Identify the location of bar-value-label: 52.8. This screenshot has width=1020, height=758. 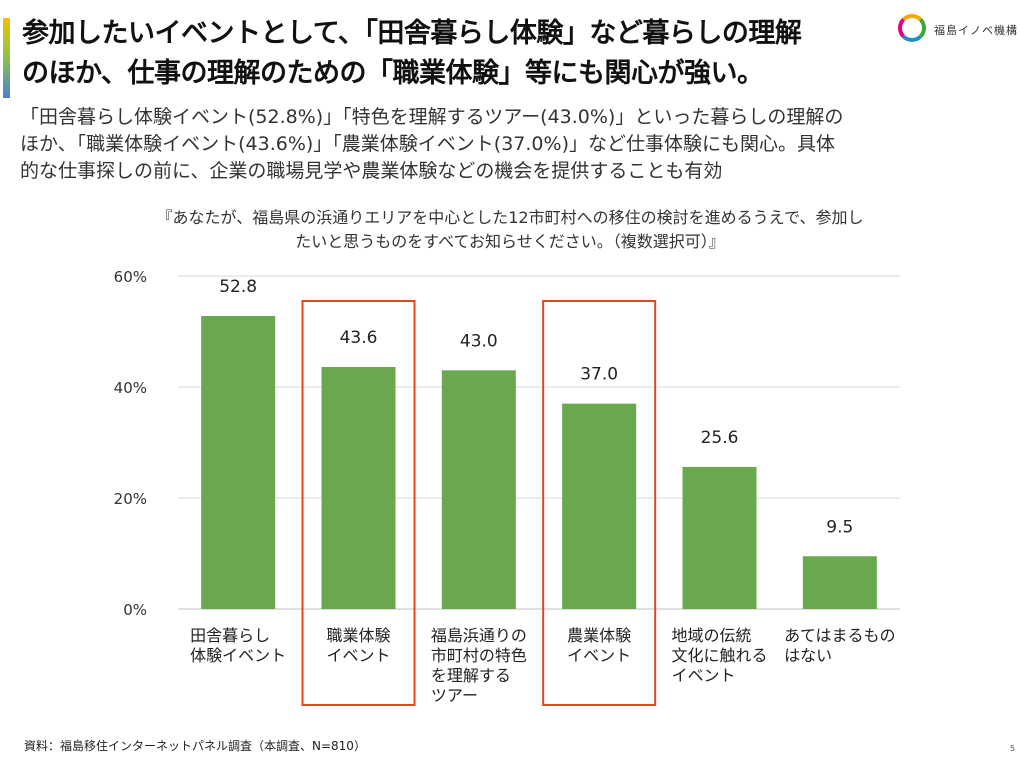
(238, 287).